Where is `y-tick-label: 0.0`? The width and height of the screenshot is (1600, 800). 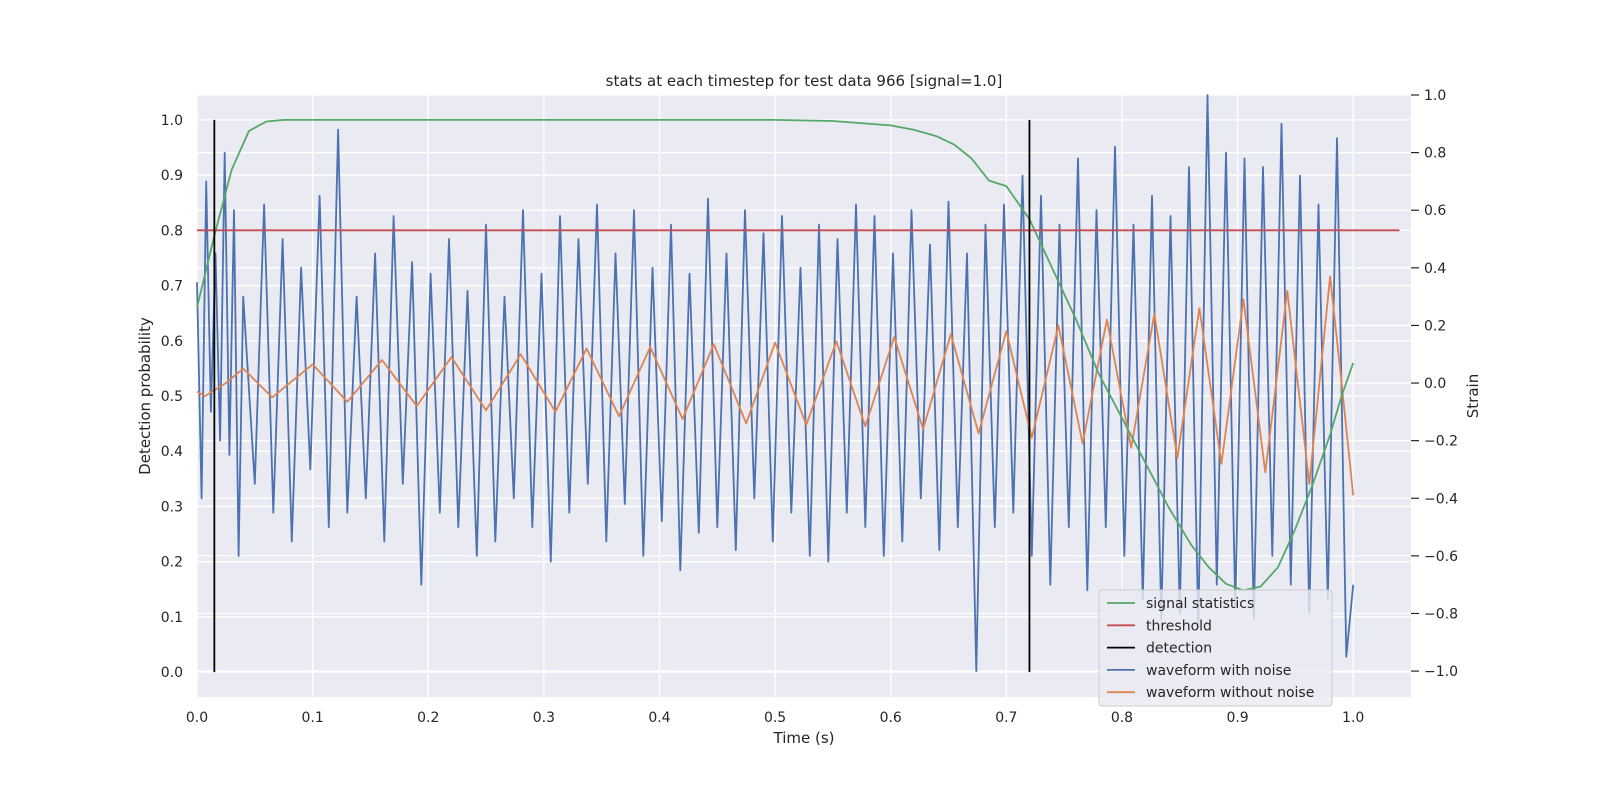
y-tick-label: 0.0 is located at coordinates (172, 673).